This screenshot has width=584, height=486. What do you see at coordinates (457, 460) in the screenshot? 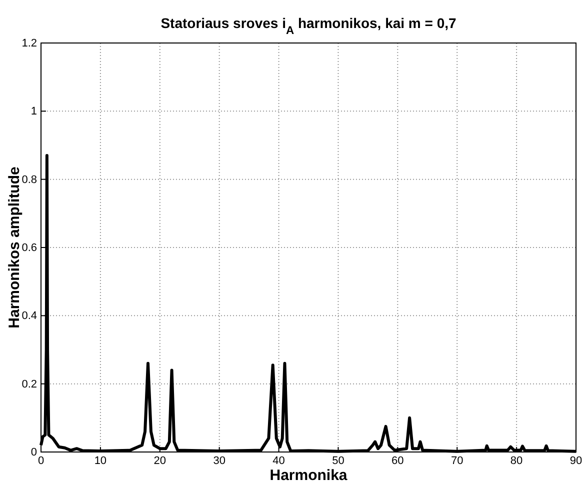
I see `x-tick-label: 70` at bounding box center [457, 460].